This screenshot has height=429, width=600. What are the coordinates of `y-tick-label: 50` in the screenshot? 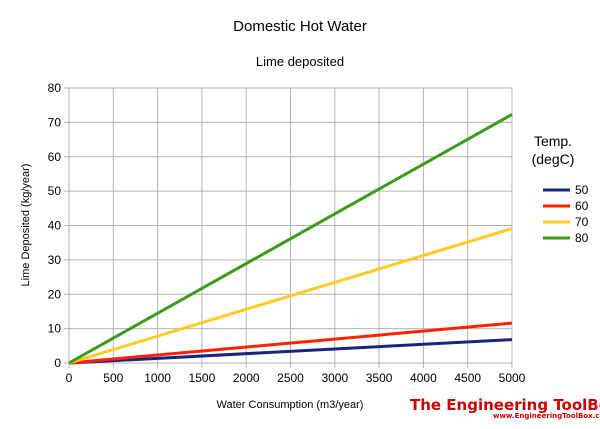 It's located at (55, 191).